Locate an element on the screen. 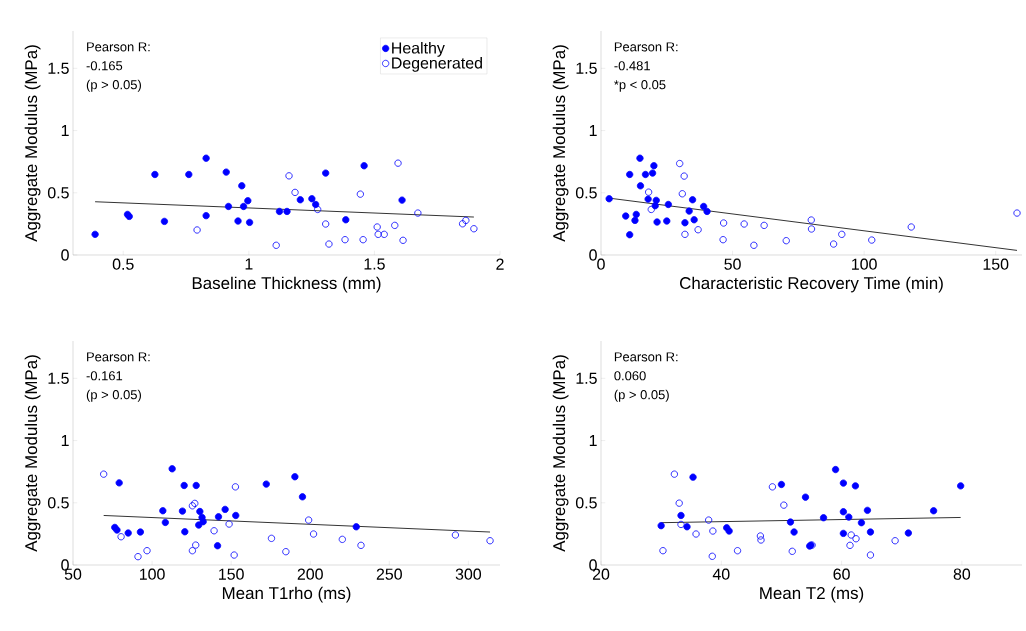 Image resolution: width=1026 pixels, height=631 pixels. x-tick-label: 50 is located at coordinates (732, 264).